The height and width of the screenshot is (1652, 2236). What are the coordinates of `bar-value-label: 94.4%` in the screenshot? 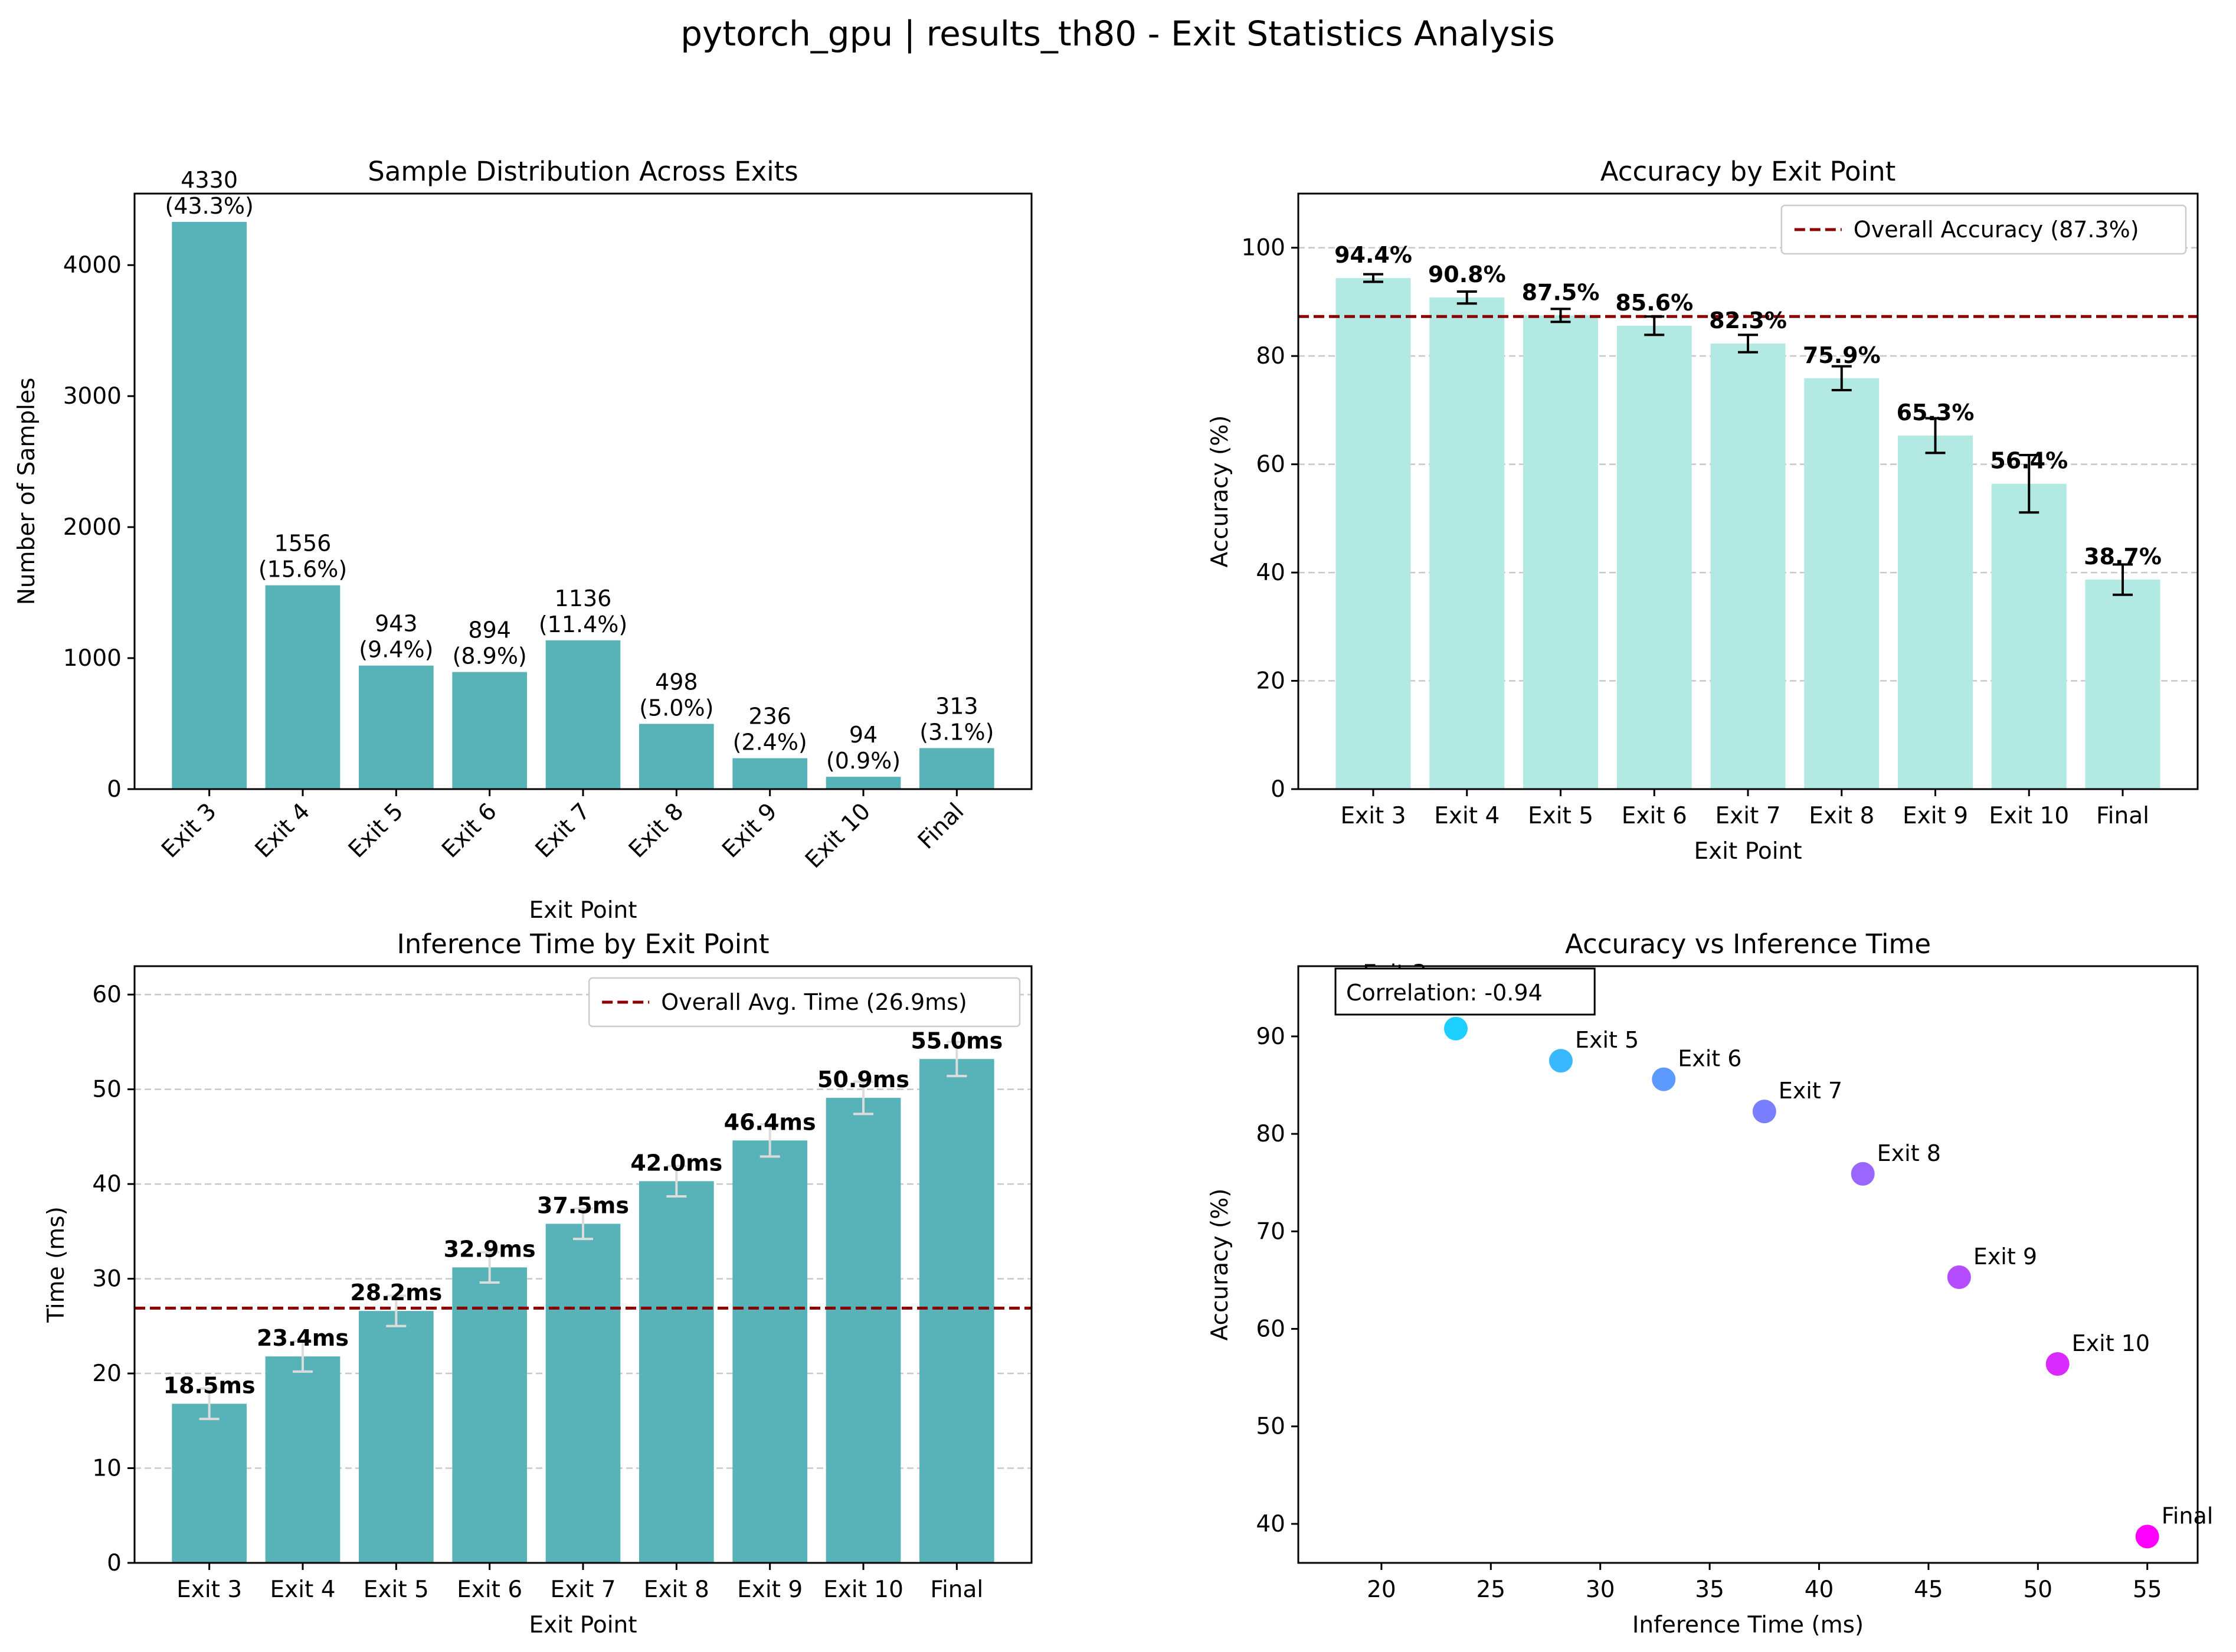 It's located at (1373, 255).